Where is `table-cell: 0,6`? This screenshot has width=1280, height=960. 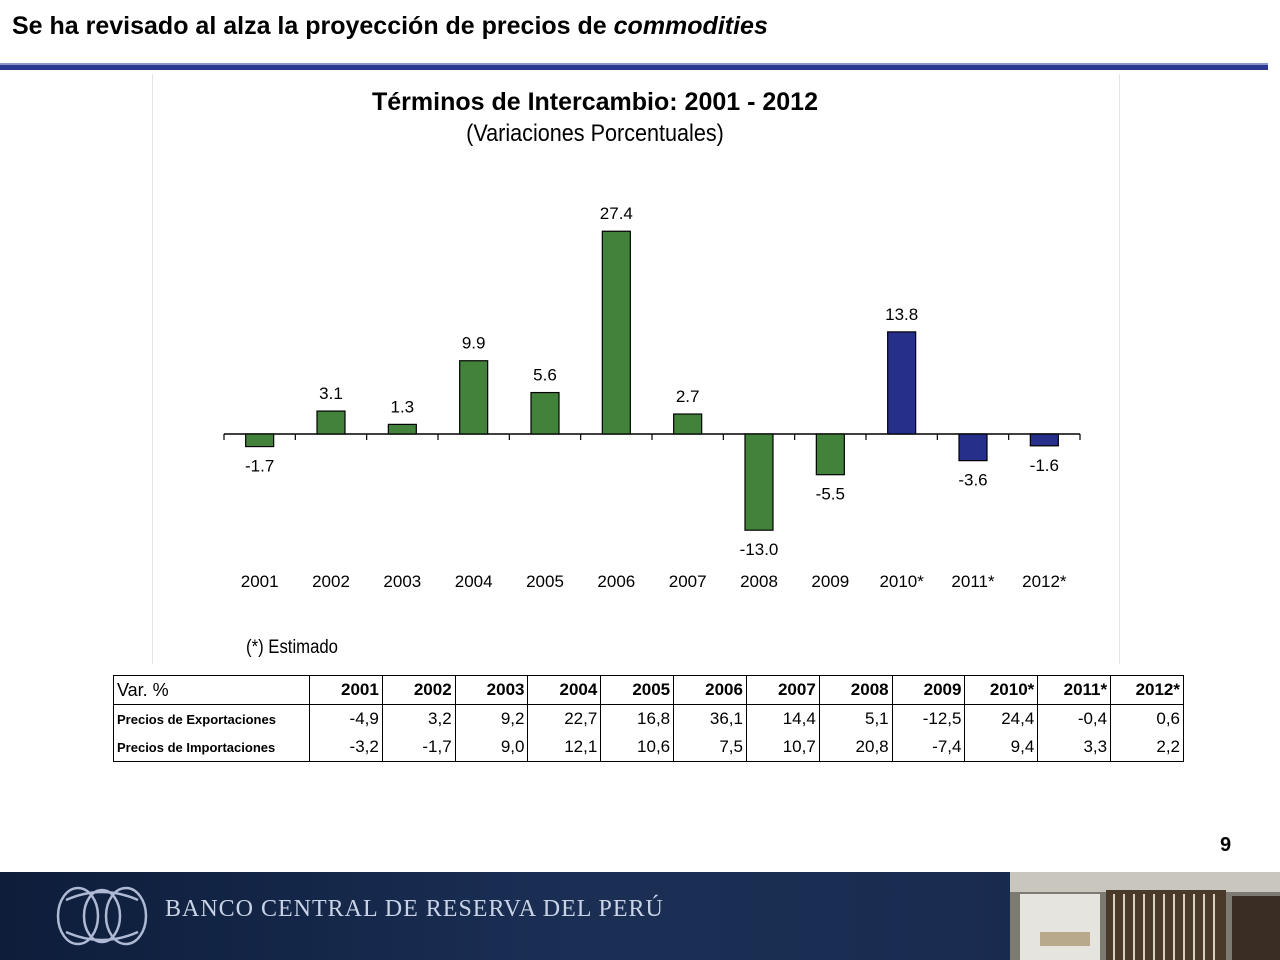
table-cell: 0,6 is located at coordinates (1147, 718).